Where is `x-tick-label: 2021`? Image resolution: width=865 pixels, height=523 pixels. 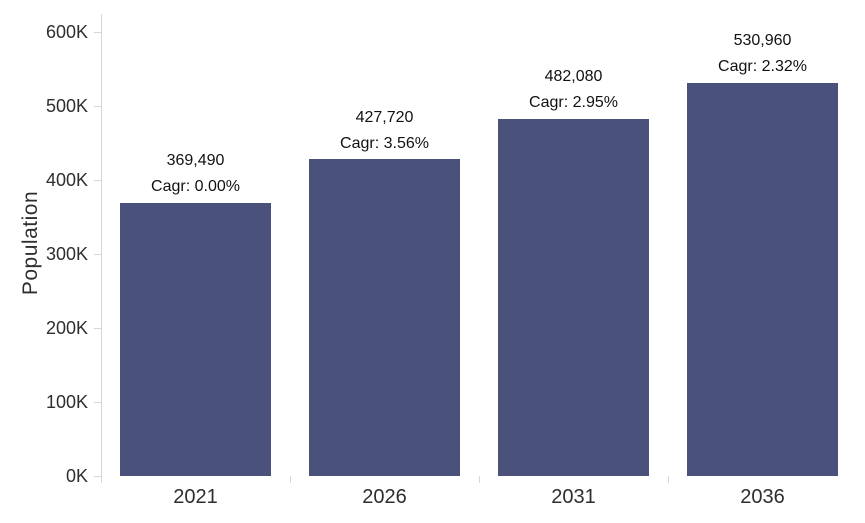 x-tick-label: 2021 is located at coordinates (195, 497).